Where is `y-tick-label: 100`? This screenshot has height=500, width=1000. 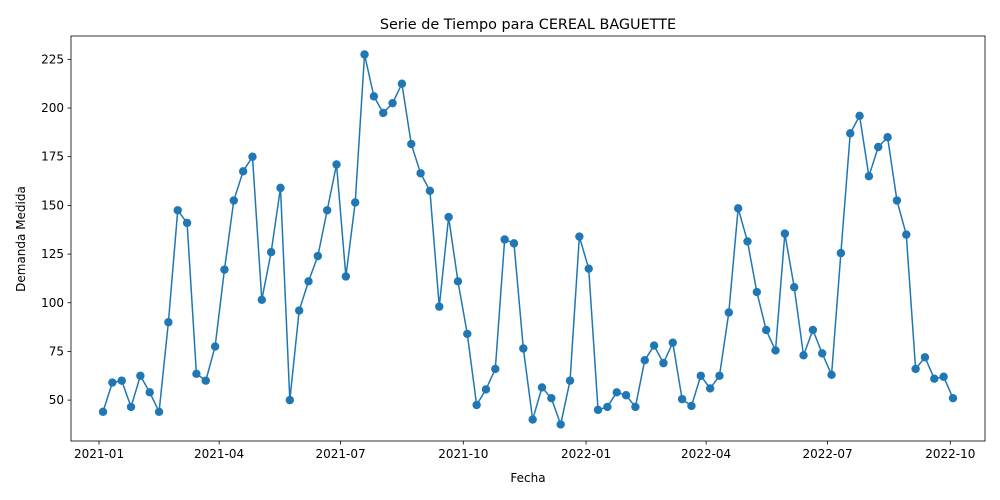
y-tick-label: 100 is located at coordinates (52, 303).